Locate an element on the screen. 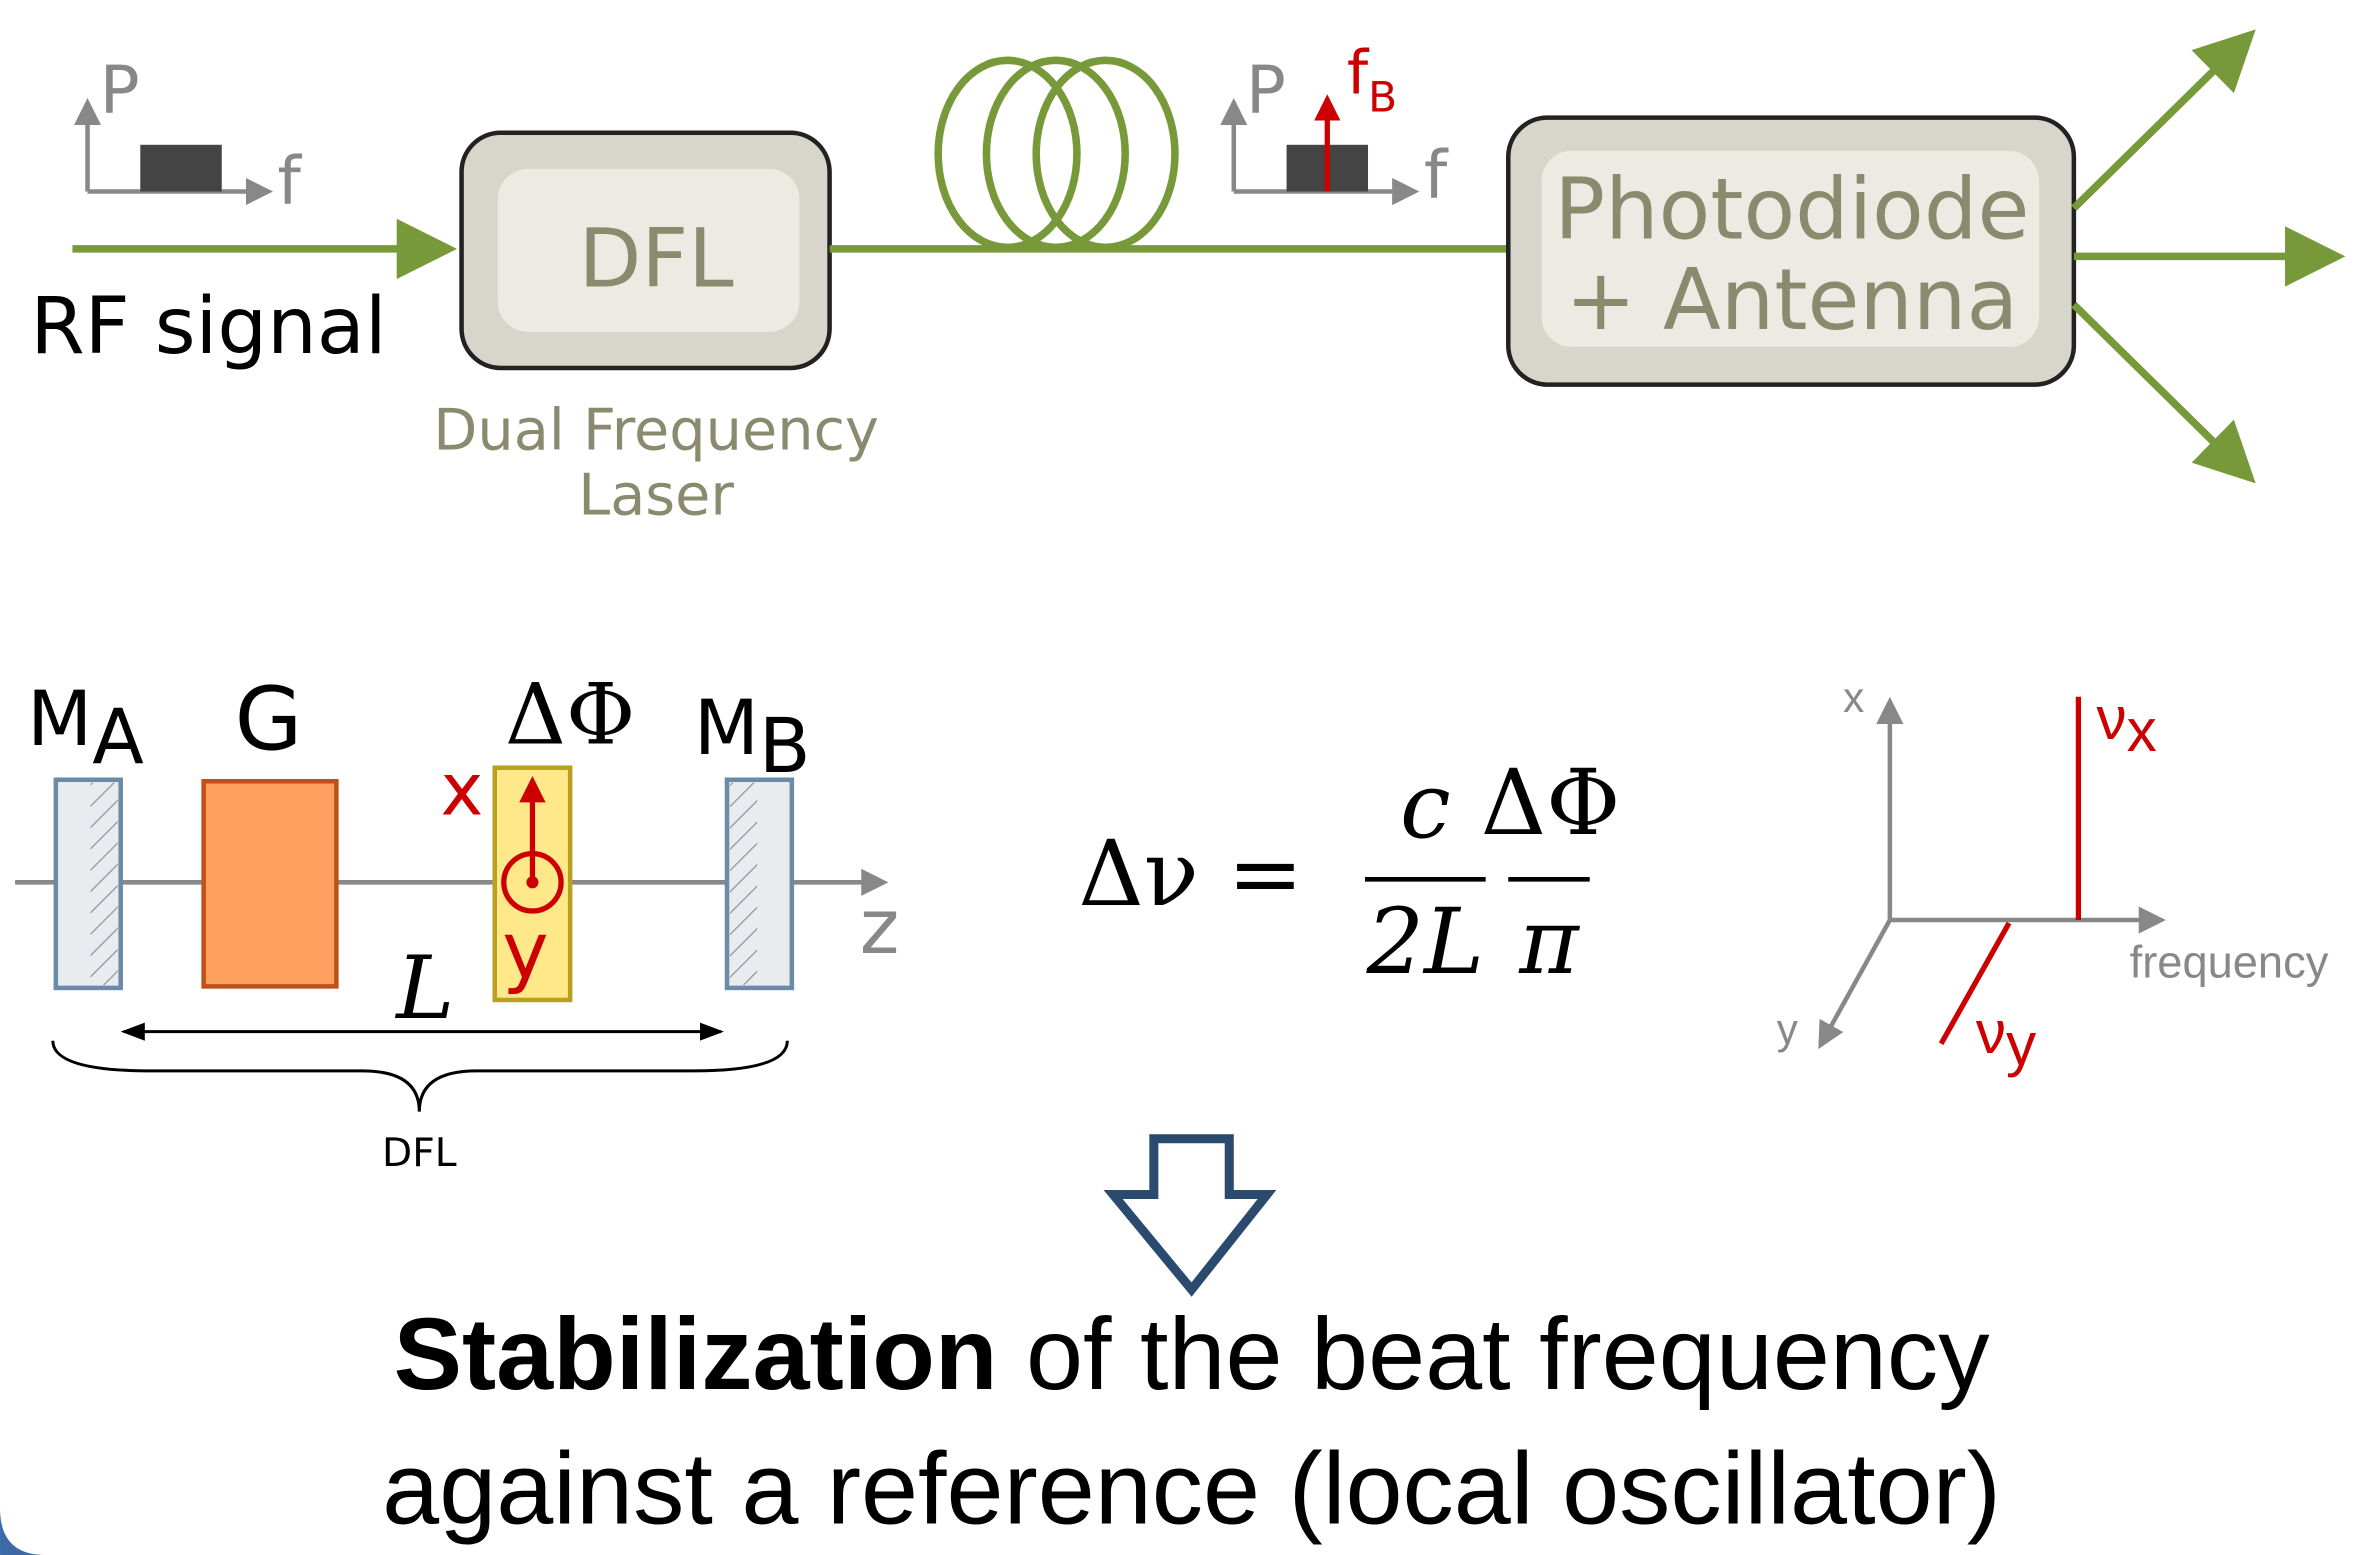 The height and width of the screenshot is (1555, 2365). pol-dot is located at coordinates (532, 882).